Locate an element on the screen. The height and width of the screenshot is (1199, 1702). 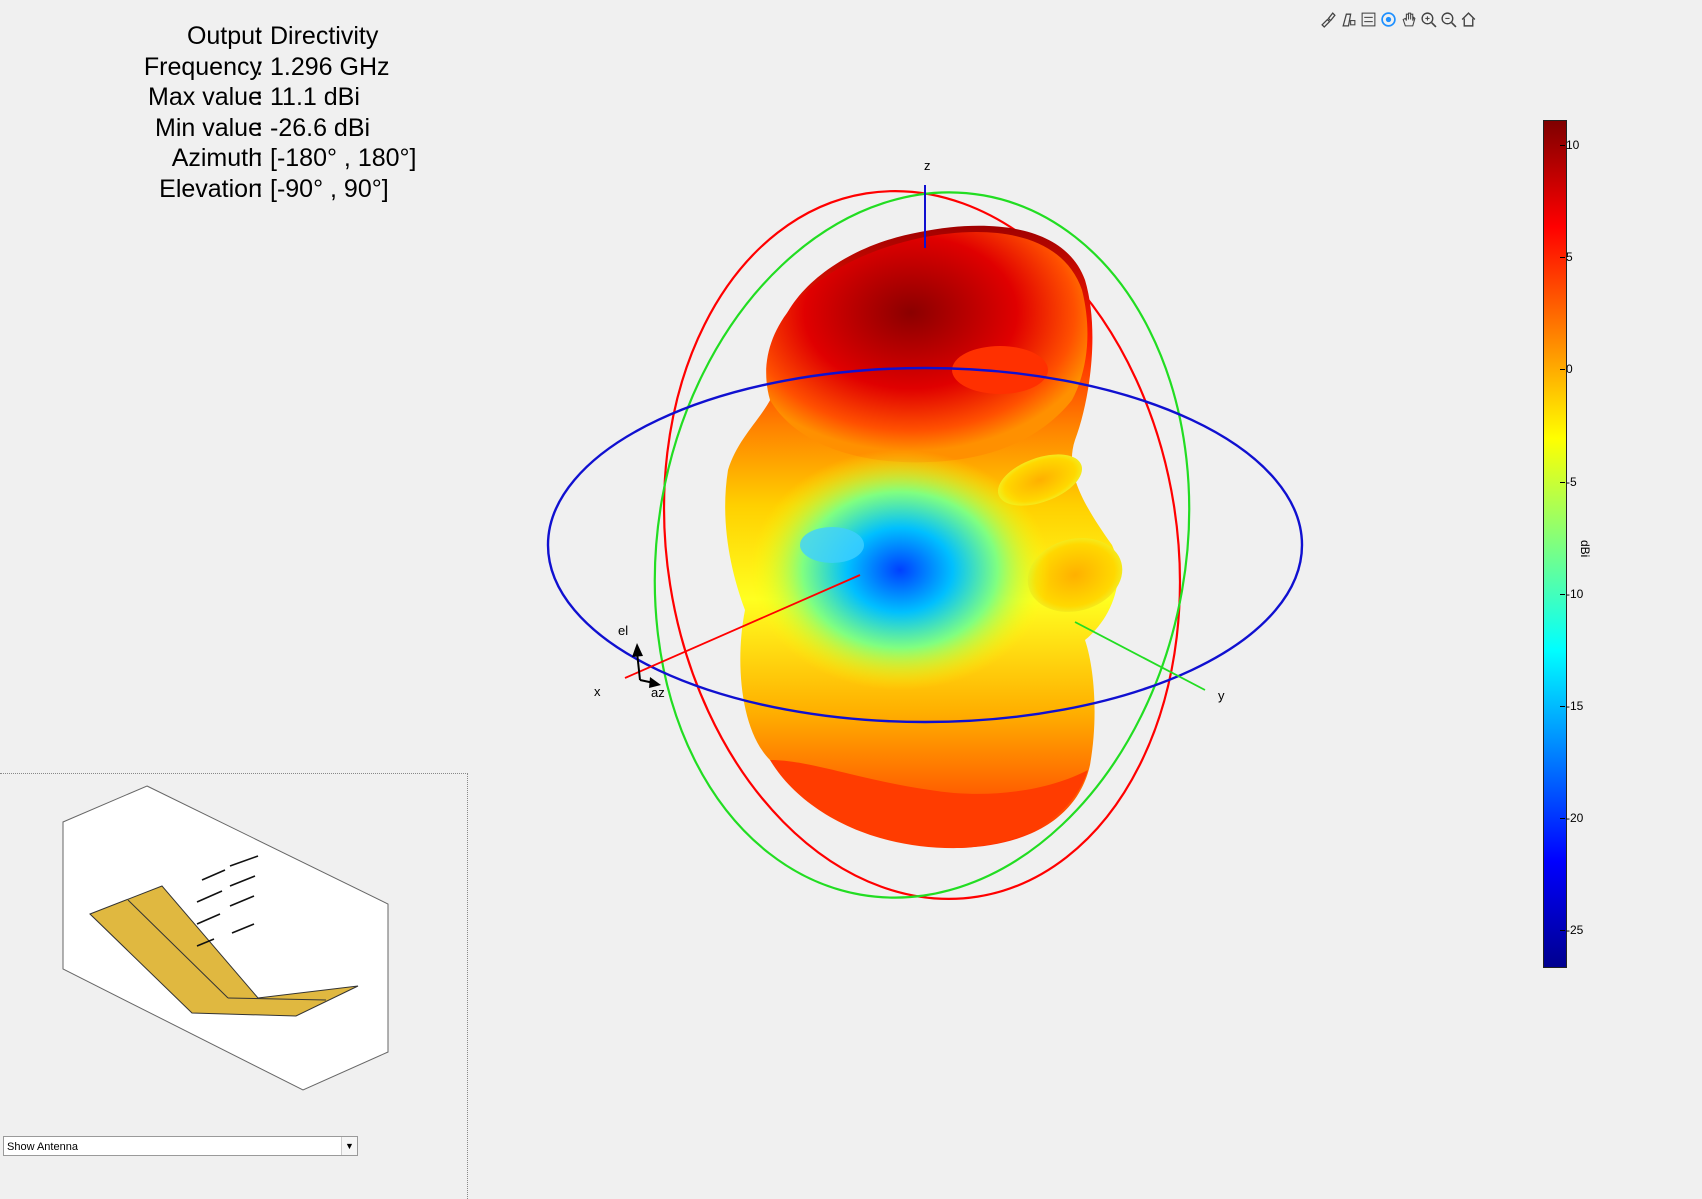
colorbar-unit-label: dBi is located at coordinates (1585, 549).